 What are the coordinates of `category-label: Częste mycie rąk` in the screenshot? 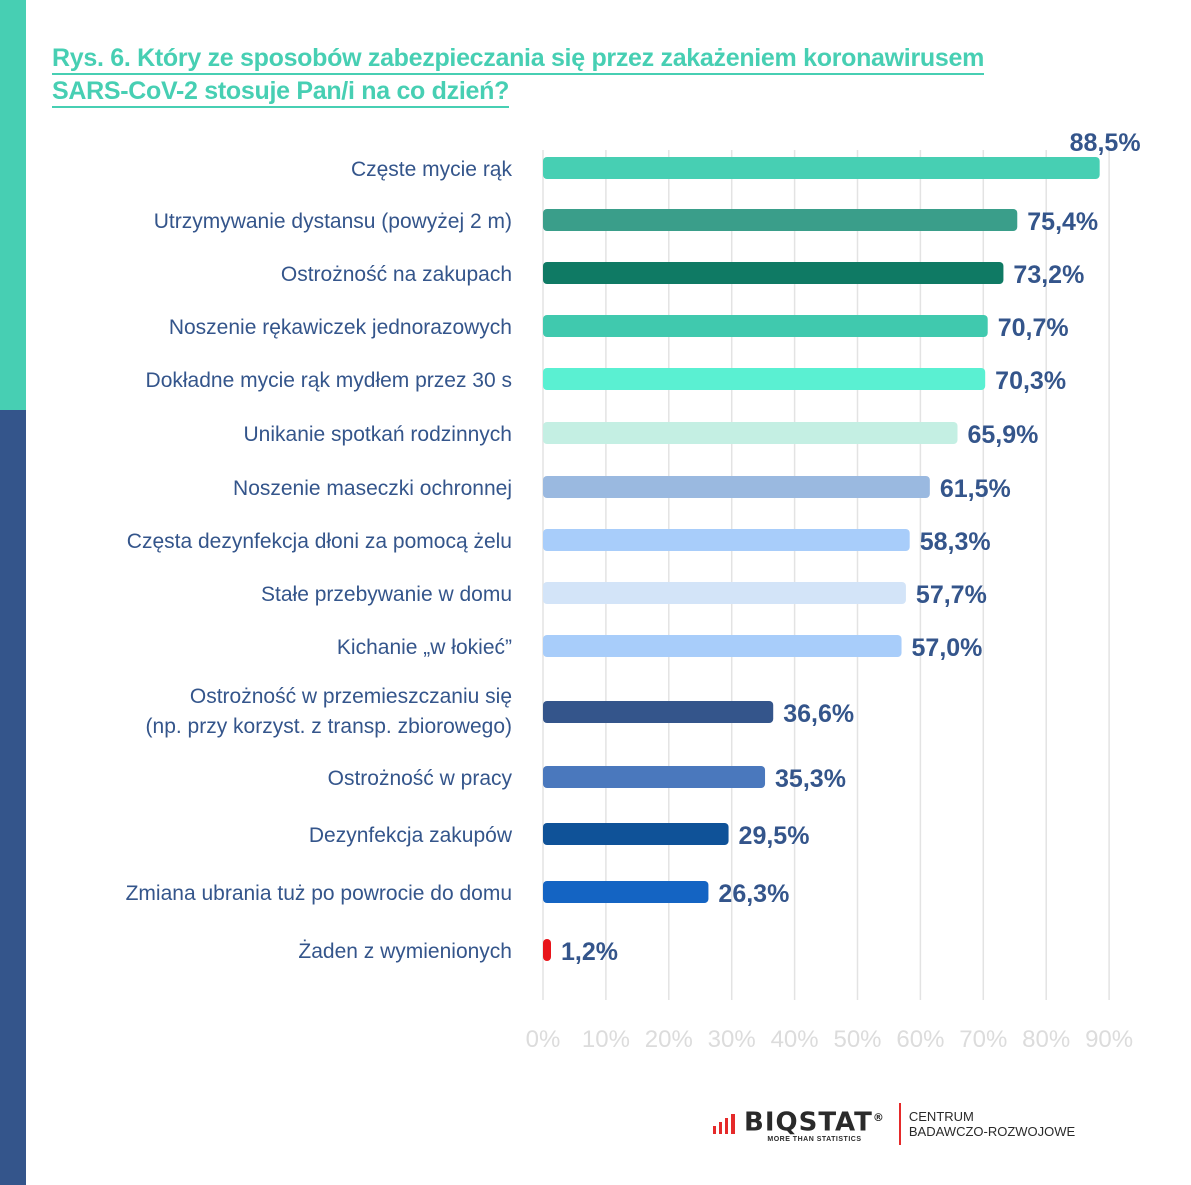 It's located at (432, 169).